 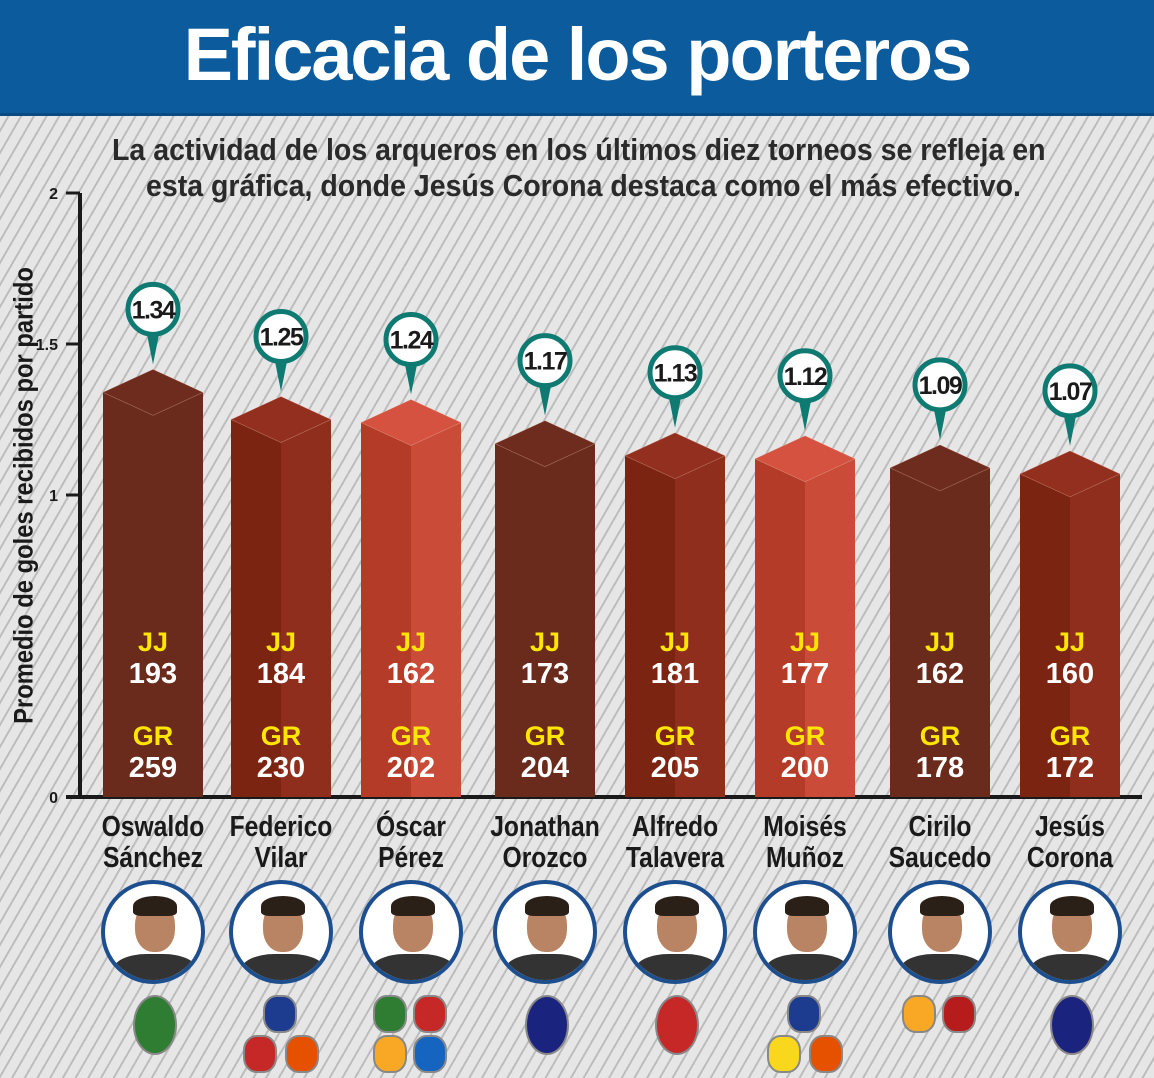 I want to click on value-label: 1.17, so click(x=545, y=362).